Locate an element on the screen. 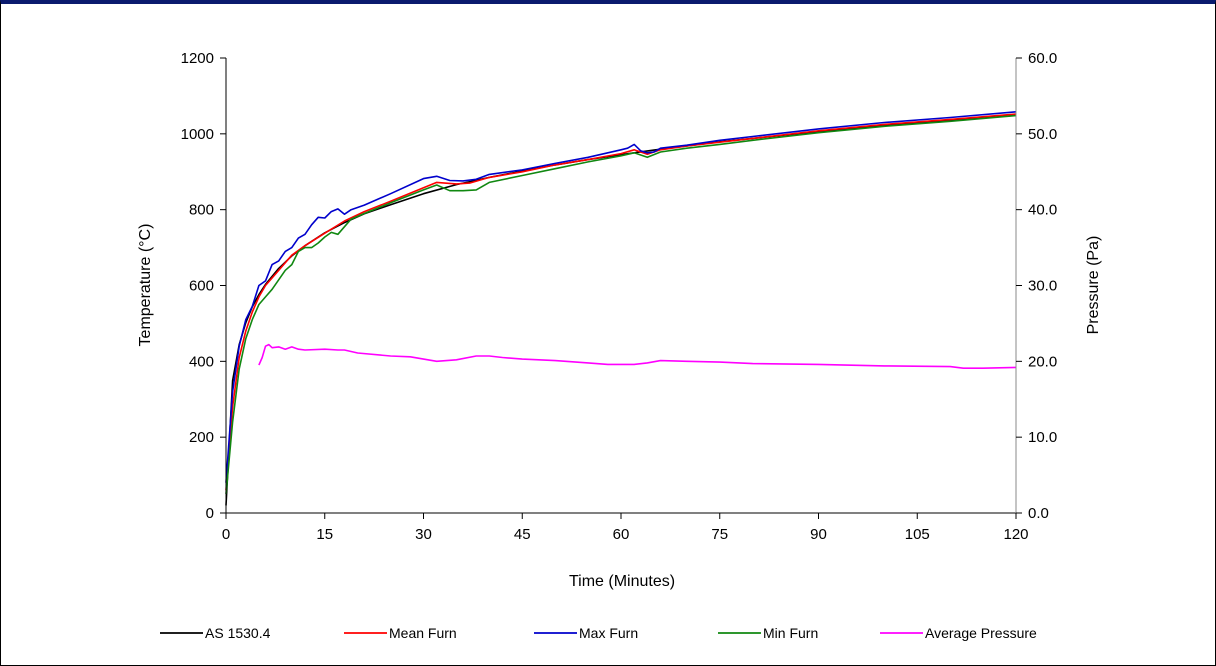 The width and height of the screenshot is (1216, 666). series-line-average-pressure is located at coordinates (637, 356).